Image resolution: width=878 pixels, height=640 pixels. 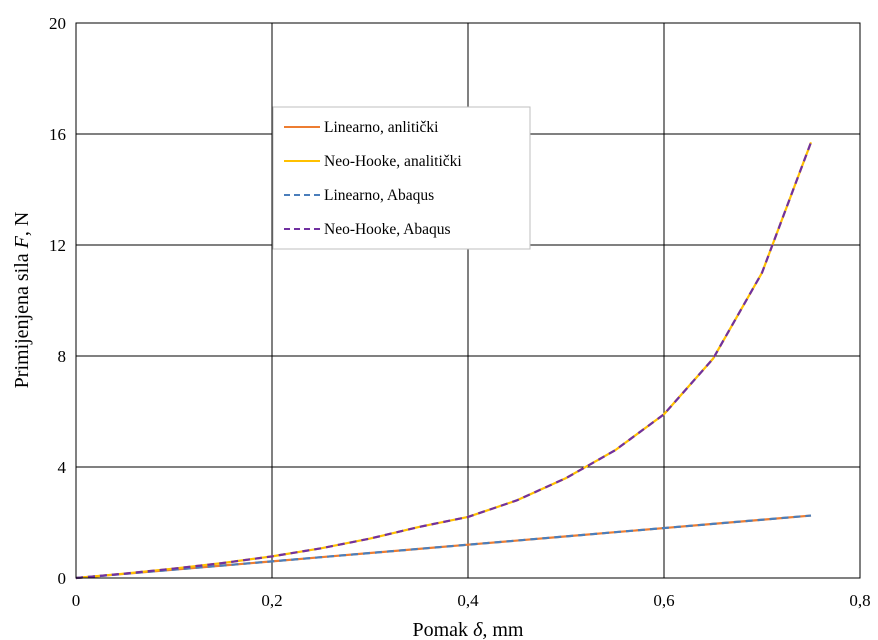 I want to click on legend-box, so click(x=401, y=178).